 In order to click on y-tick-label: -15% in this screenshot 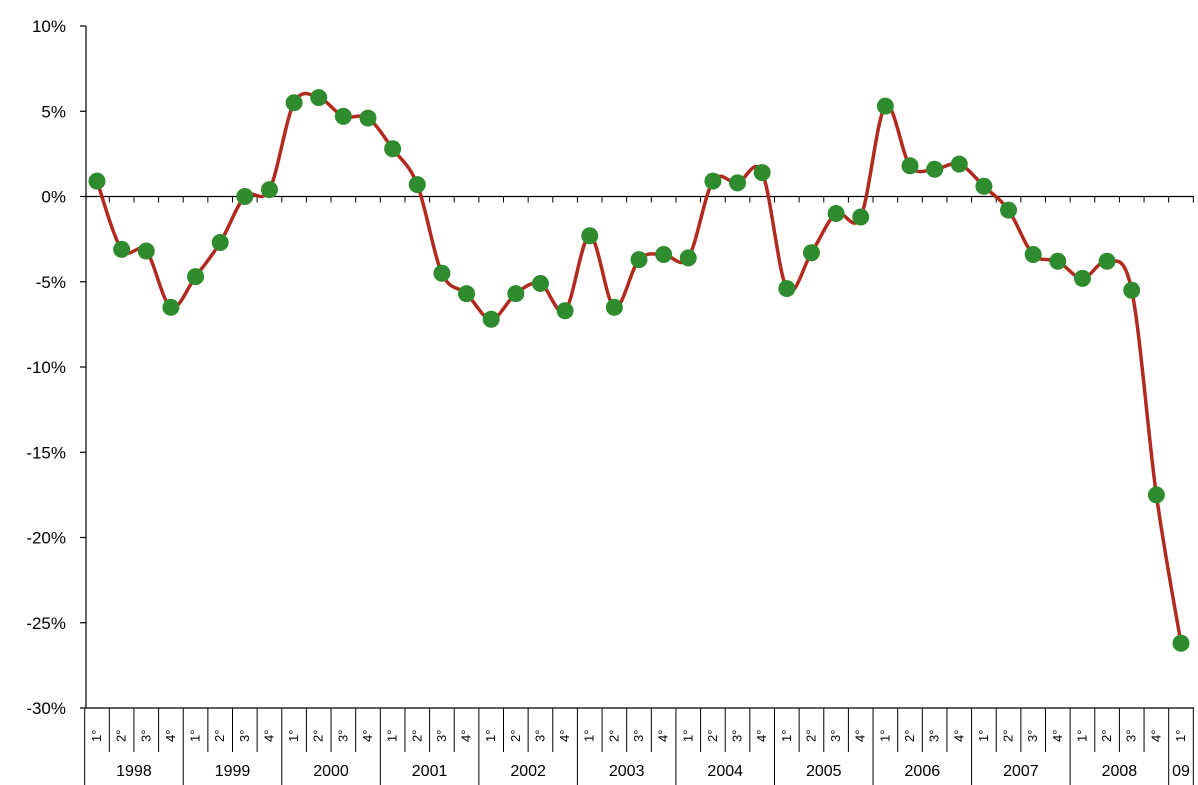, I will do `click(46, 452)`.